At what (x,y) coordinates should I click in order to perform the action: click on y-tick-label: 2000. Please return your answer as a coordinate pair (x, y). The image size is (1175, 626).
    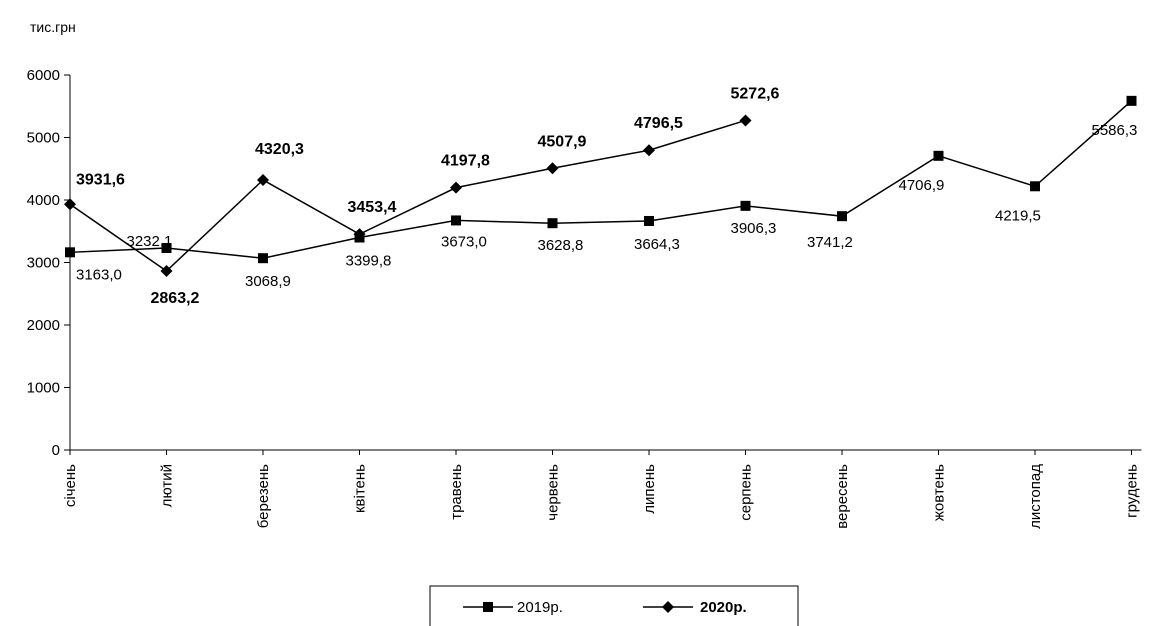
    Looking at the image, I should click on (43, 325).